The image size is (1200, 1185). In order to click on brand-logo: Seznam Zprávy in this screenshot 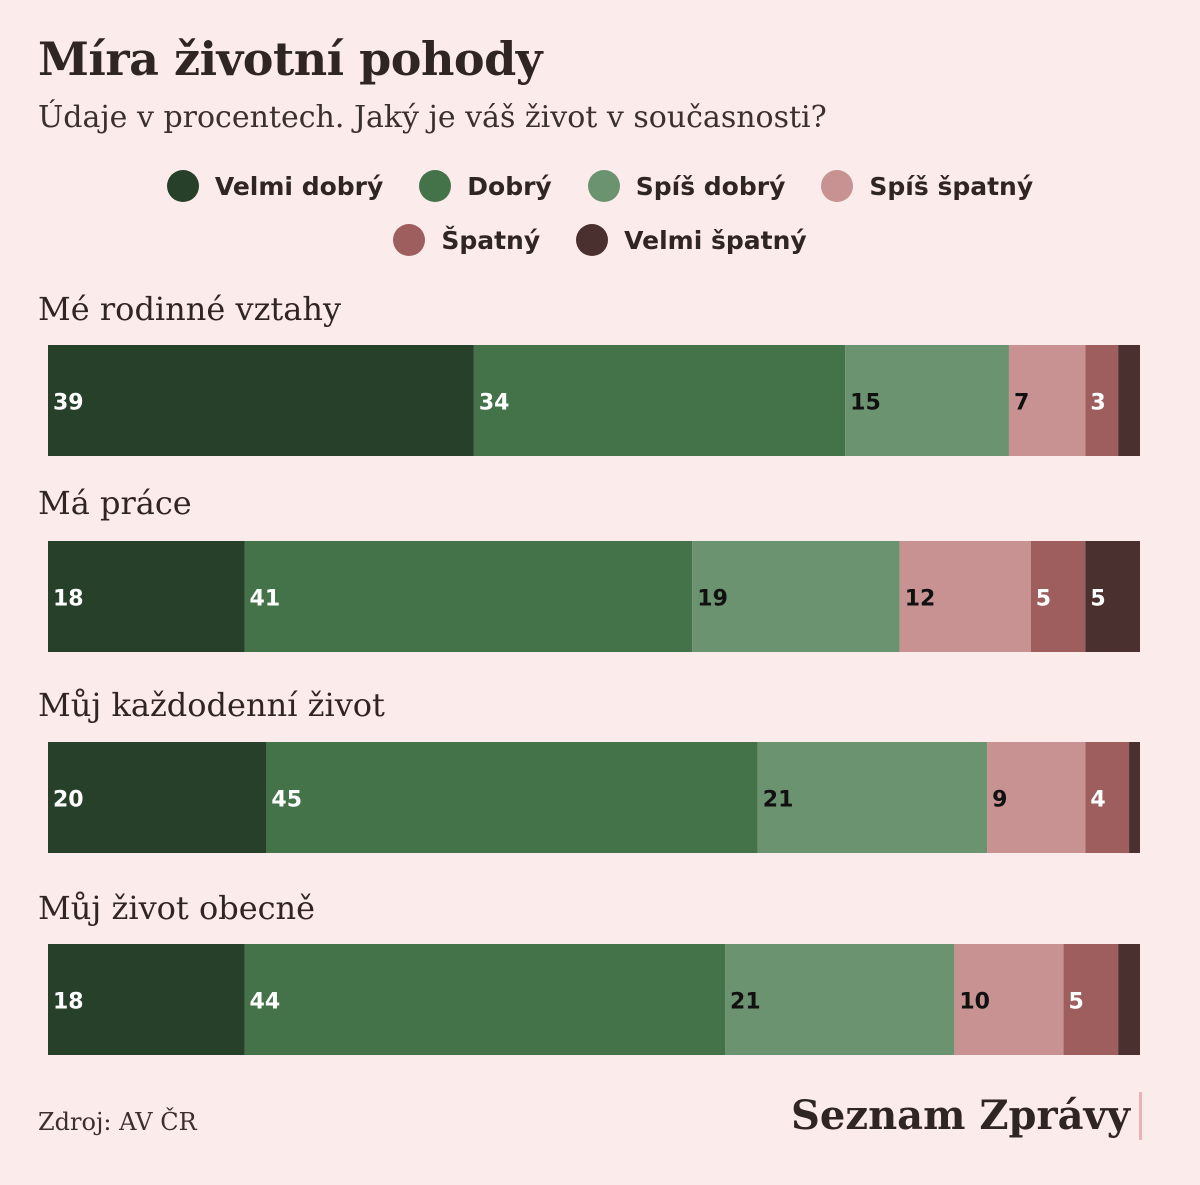, I will do `click(960, 1115)`.